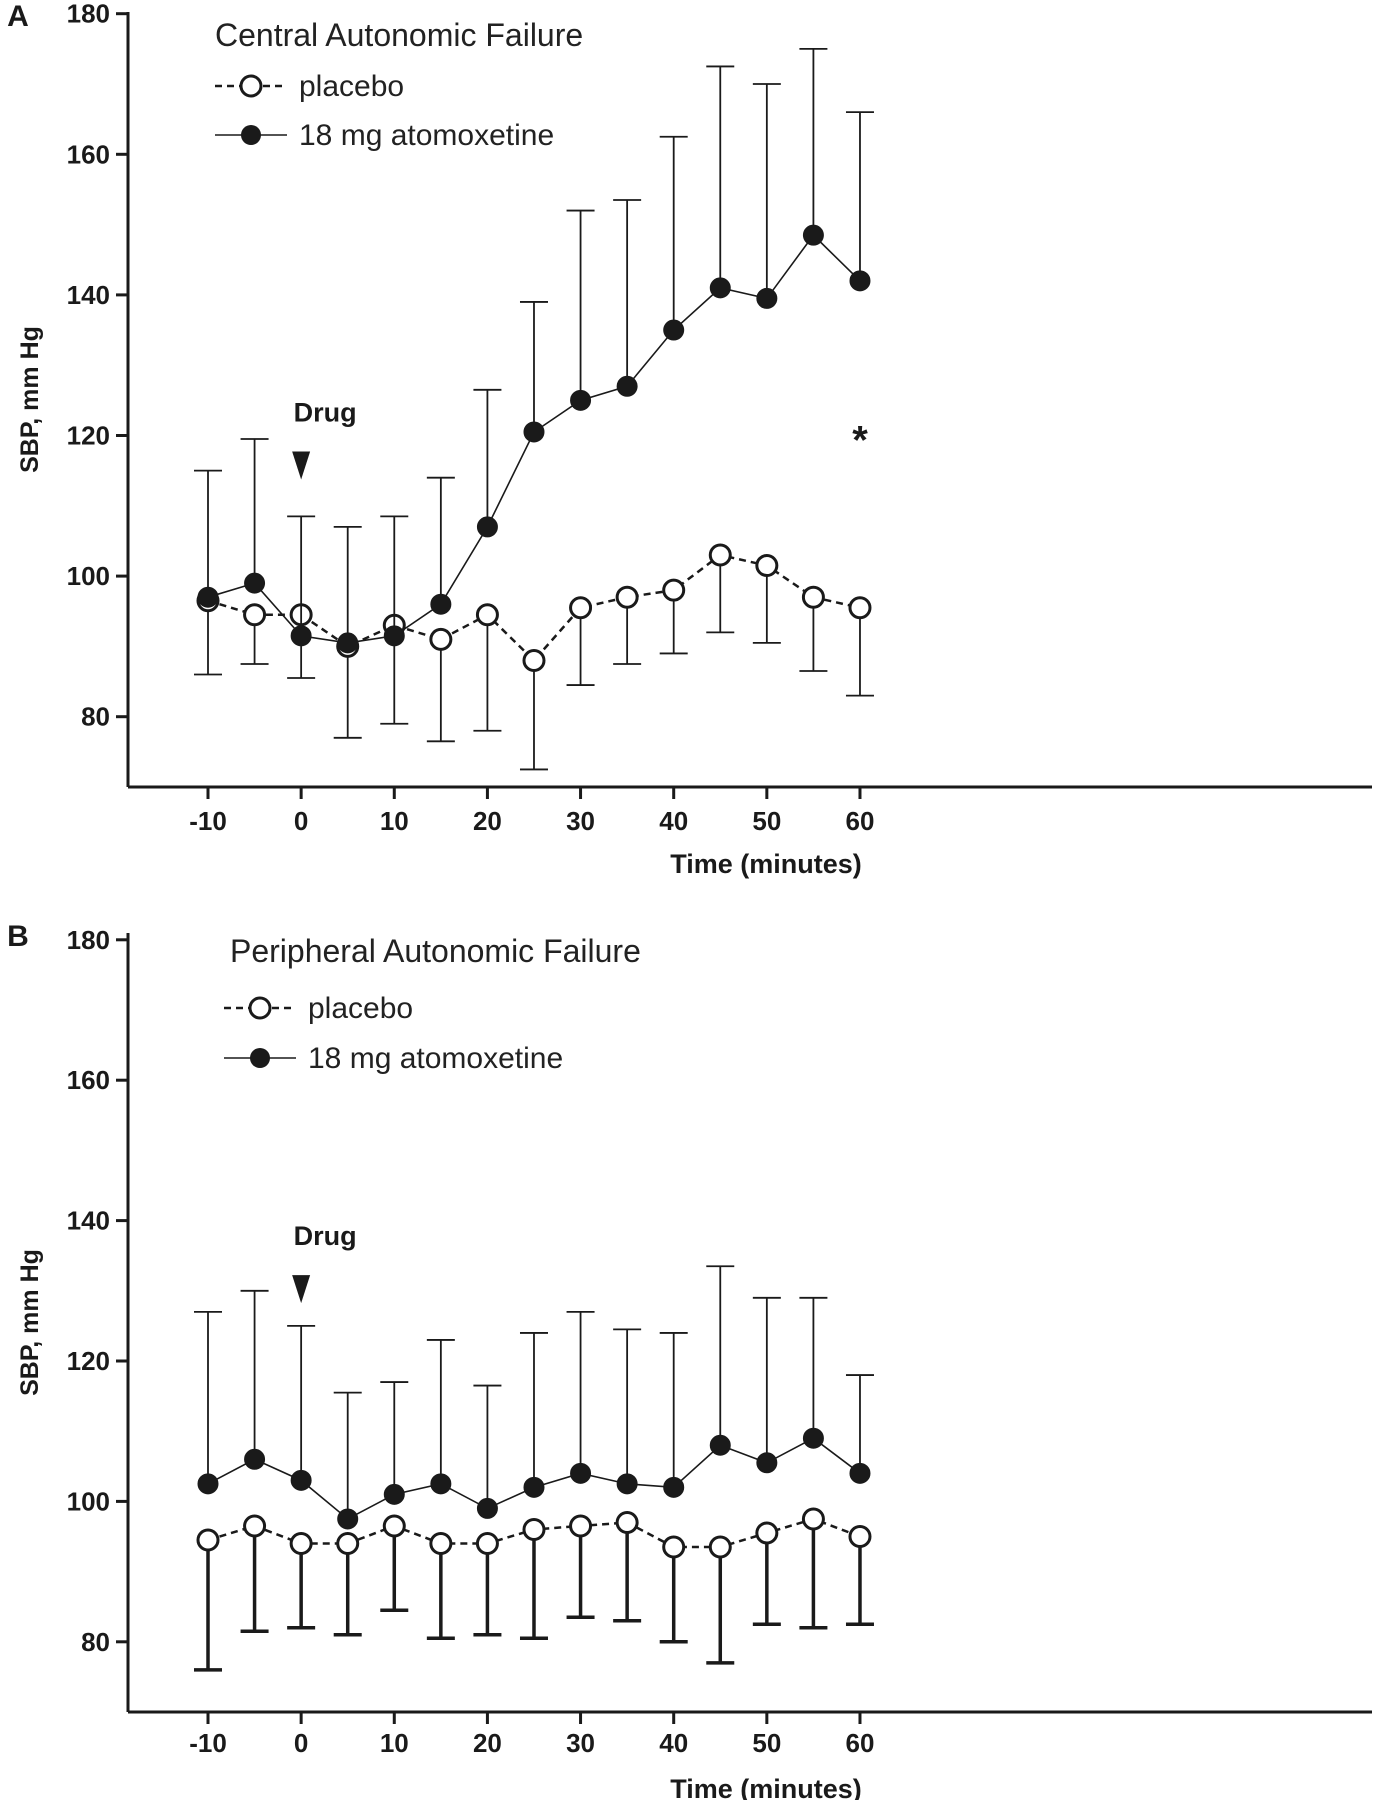 The height and width of the screenshot is (1800, 1376). What do you see at coordinates (88, 1221) in the screenshot?
I see `y-tick-label: 140` at bounding box center [88, 1221].